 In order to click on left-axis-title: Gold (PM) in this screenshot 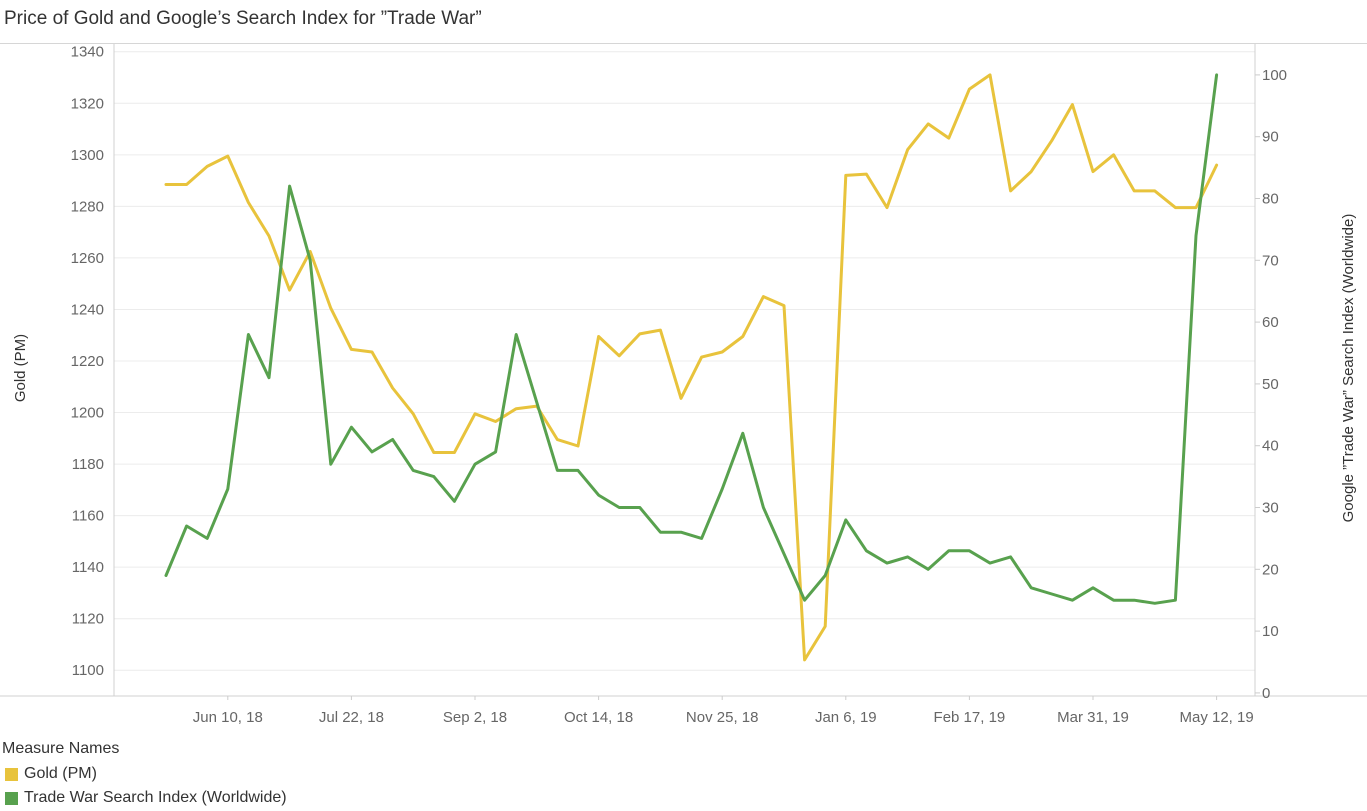, I will do `click(20, 368)`.